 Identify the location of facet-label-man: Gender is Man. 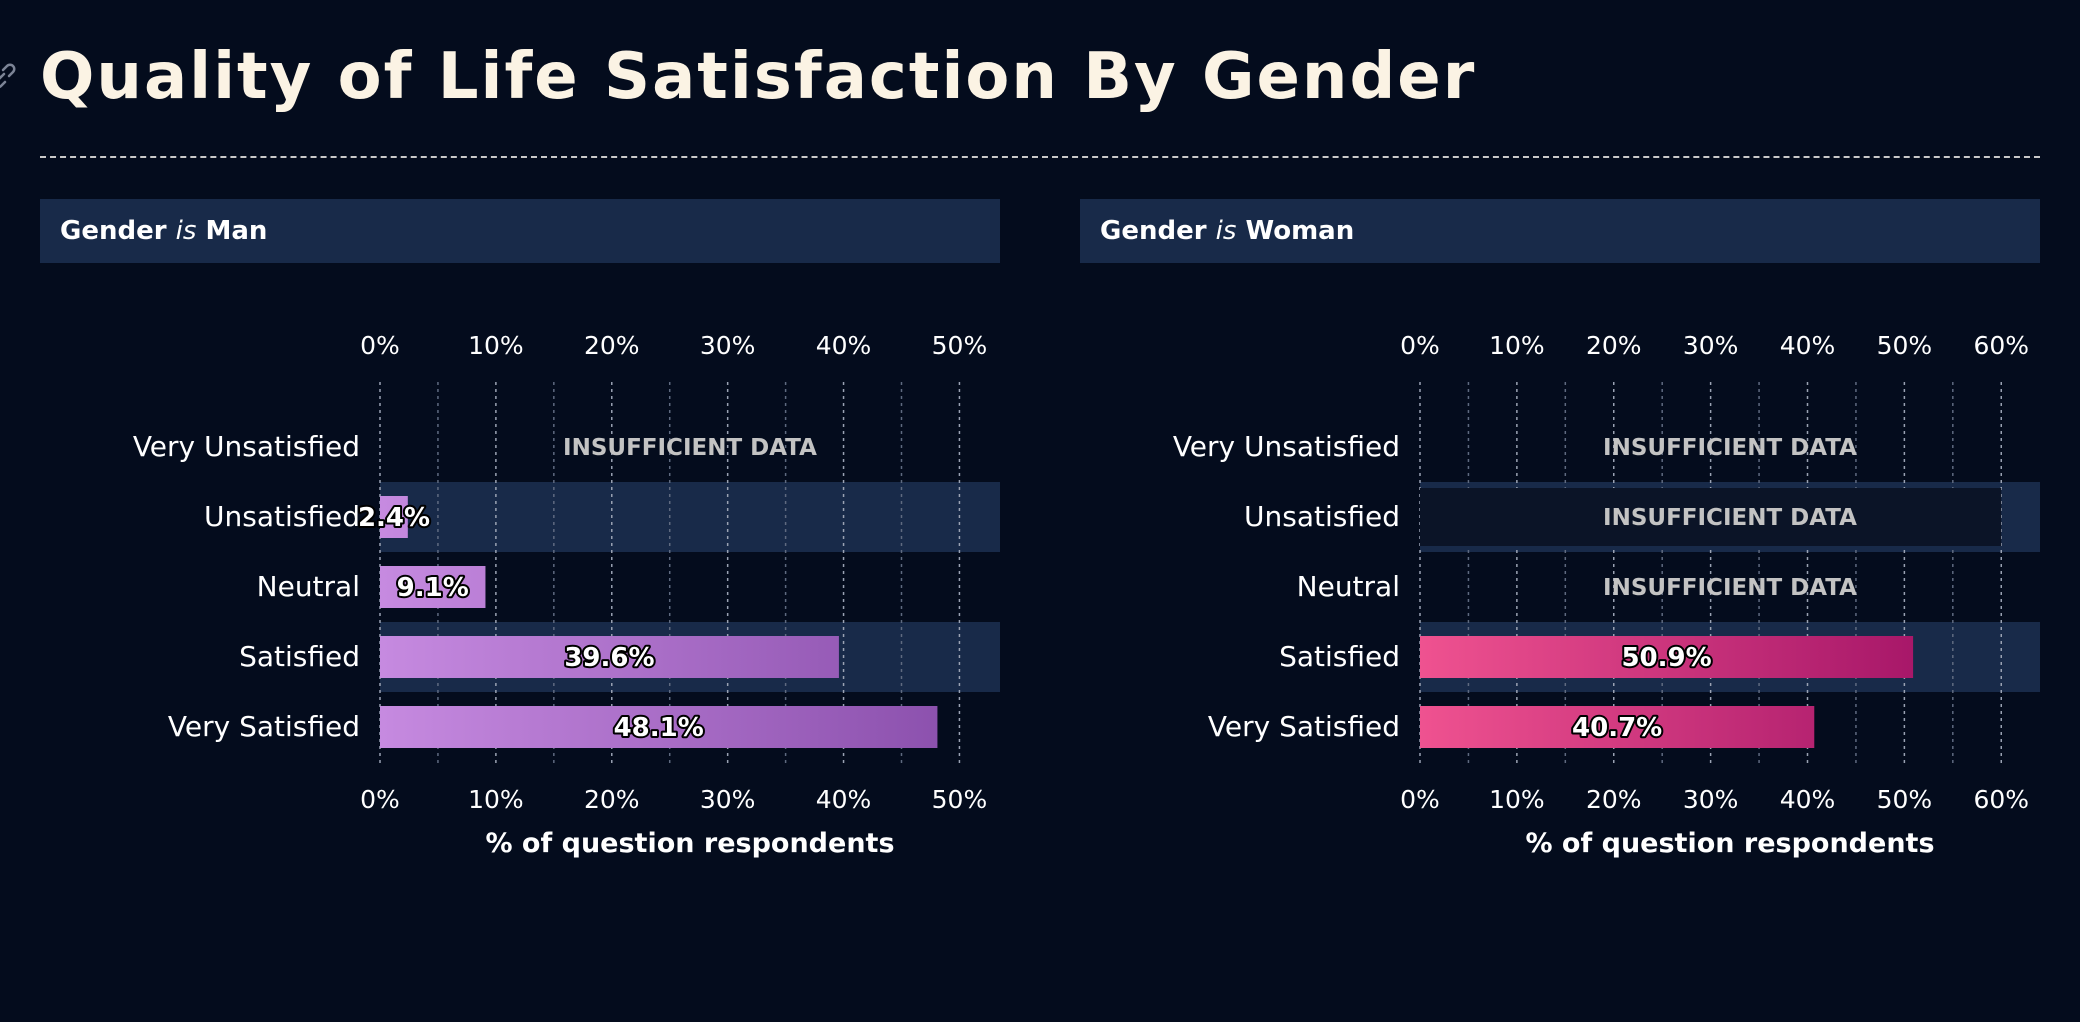
(163, 231).